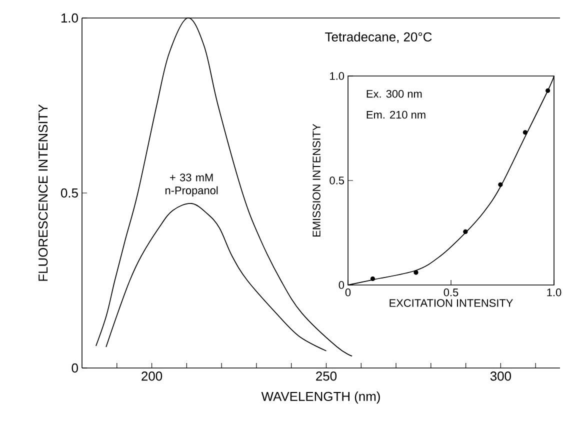 The height and width of the screenshot is (427, 563). What do you see at coordinates (451, 292) in the screenshot?
I see `x-tick-label: 0.5` at bounding box center [451, 292].